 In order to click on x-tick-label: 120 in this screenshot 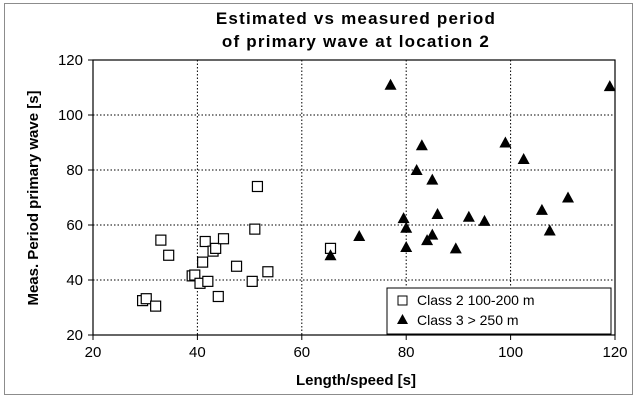, I will do `click(614, 352)`.